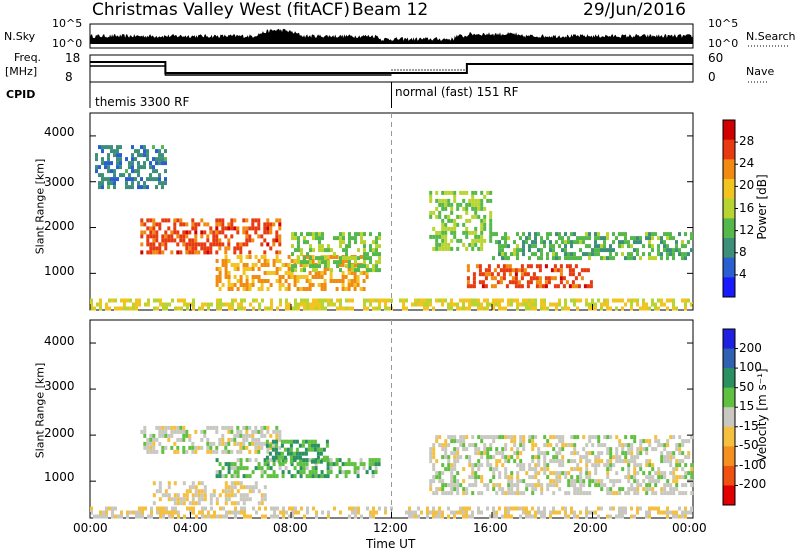 The height and width of the screenshot is (554, 800). Describe the element at coordinates (750, 347) in the screenshot. I see `velocity-colorbar-tick-0: 200` at that location.